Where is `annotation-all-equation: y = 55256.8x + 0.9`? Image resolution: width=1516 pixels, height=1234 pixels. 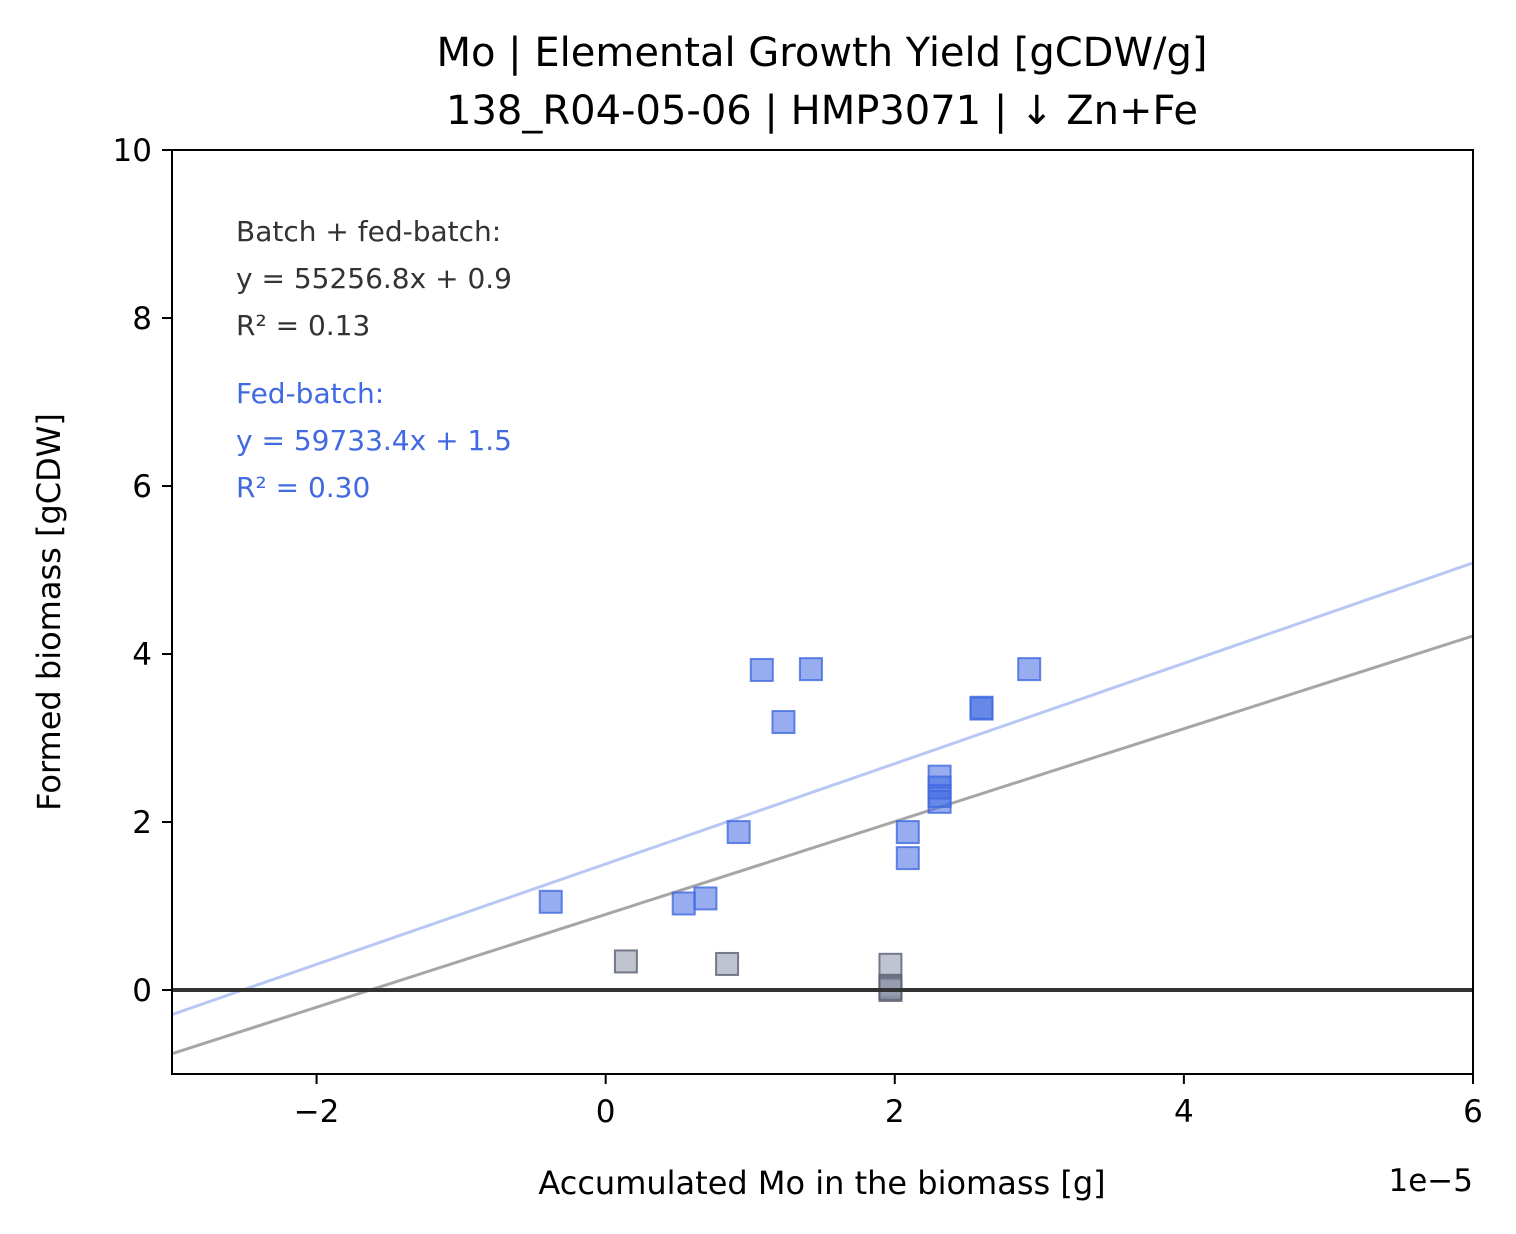
annotation-all-equation: y = 55256.8x + 0.9 is located at coordinates (374, 278).